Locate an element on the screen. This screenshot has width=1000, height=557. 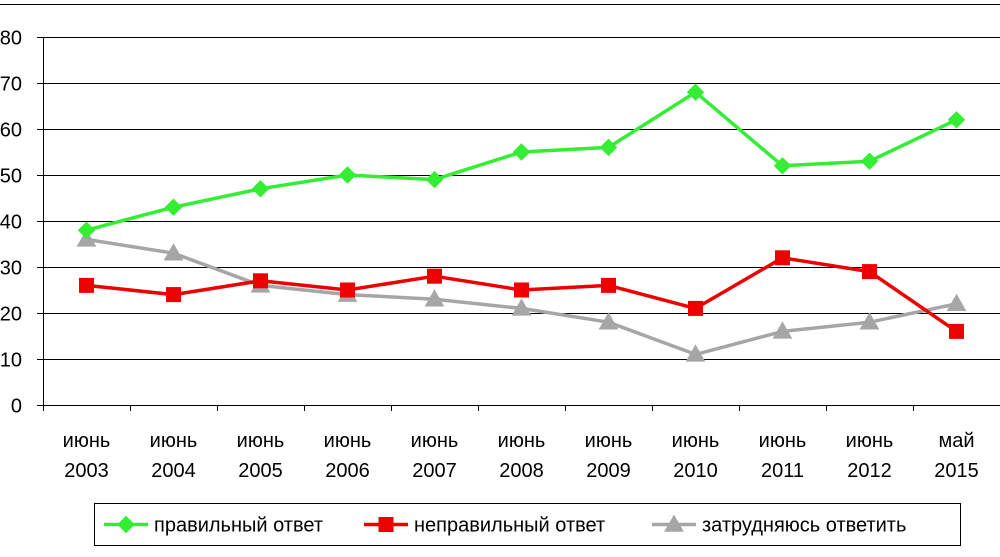
y-tick-label: 40 is located at coordinates (11, 223).